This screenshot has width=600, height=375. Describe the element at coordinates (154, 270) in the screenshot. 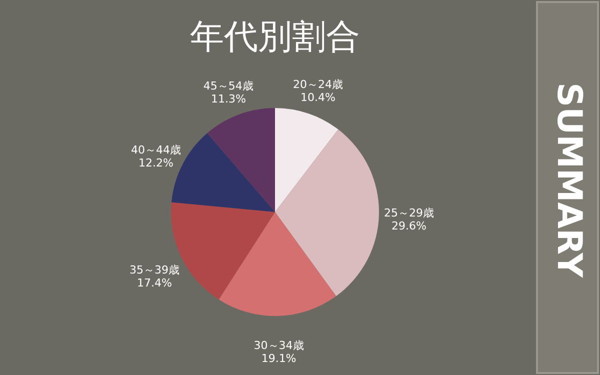

I see `slice-label: 35～39歳` at that location.